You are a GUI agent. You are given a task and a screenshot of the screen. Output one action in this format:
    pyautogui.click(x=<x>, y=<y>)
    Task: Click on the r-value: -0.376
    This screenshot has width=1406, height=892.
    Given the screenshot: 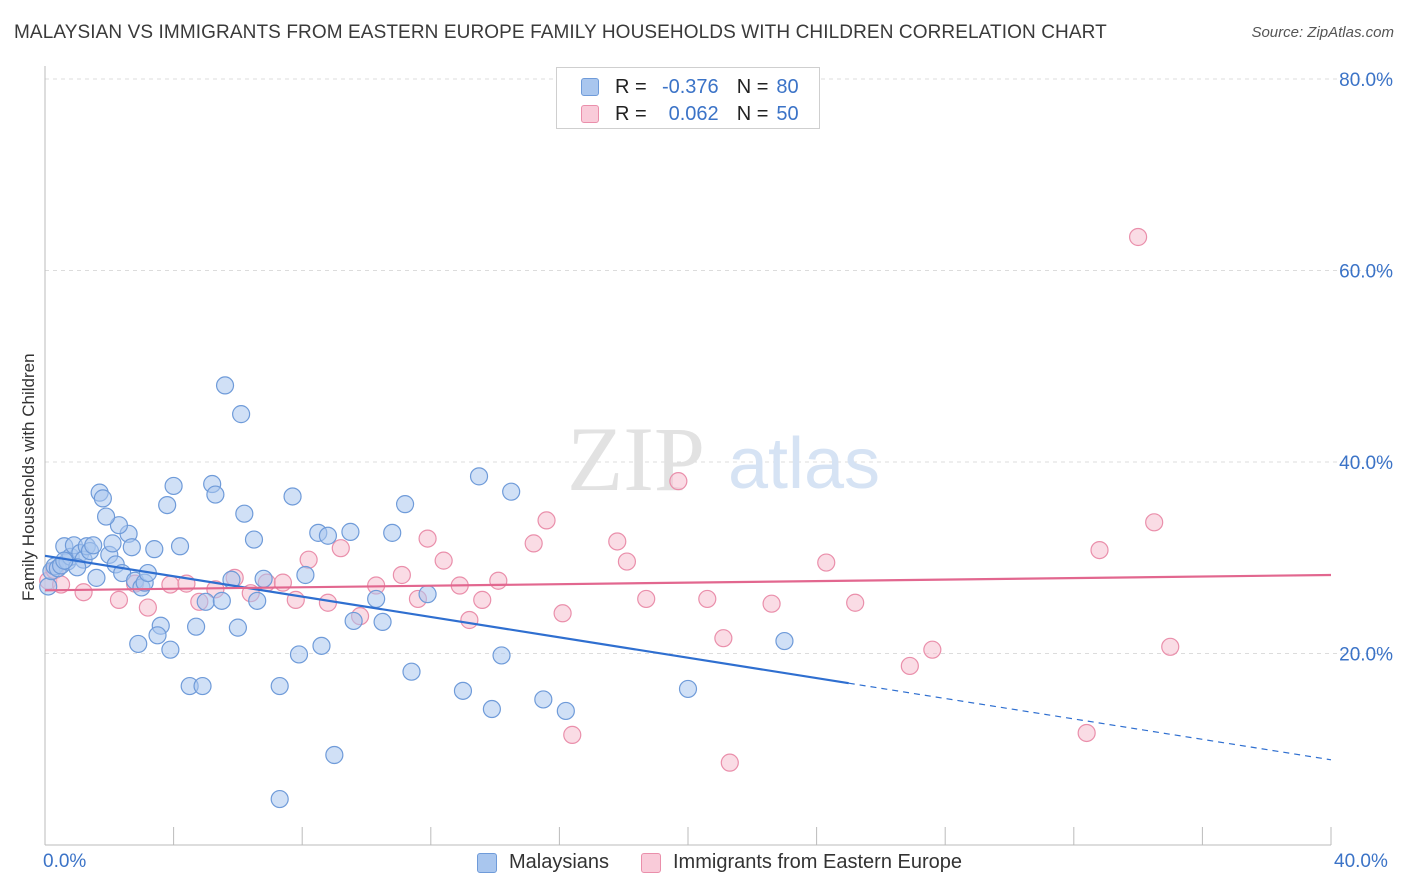 What is the action you would take?
    pyautogui.click(x=690, y=86)
    